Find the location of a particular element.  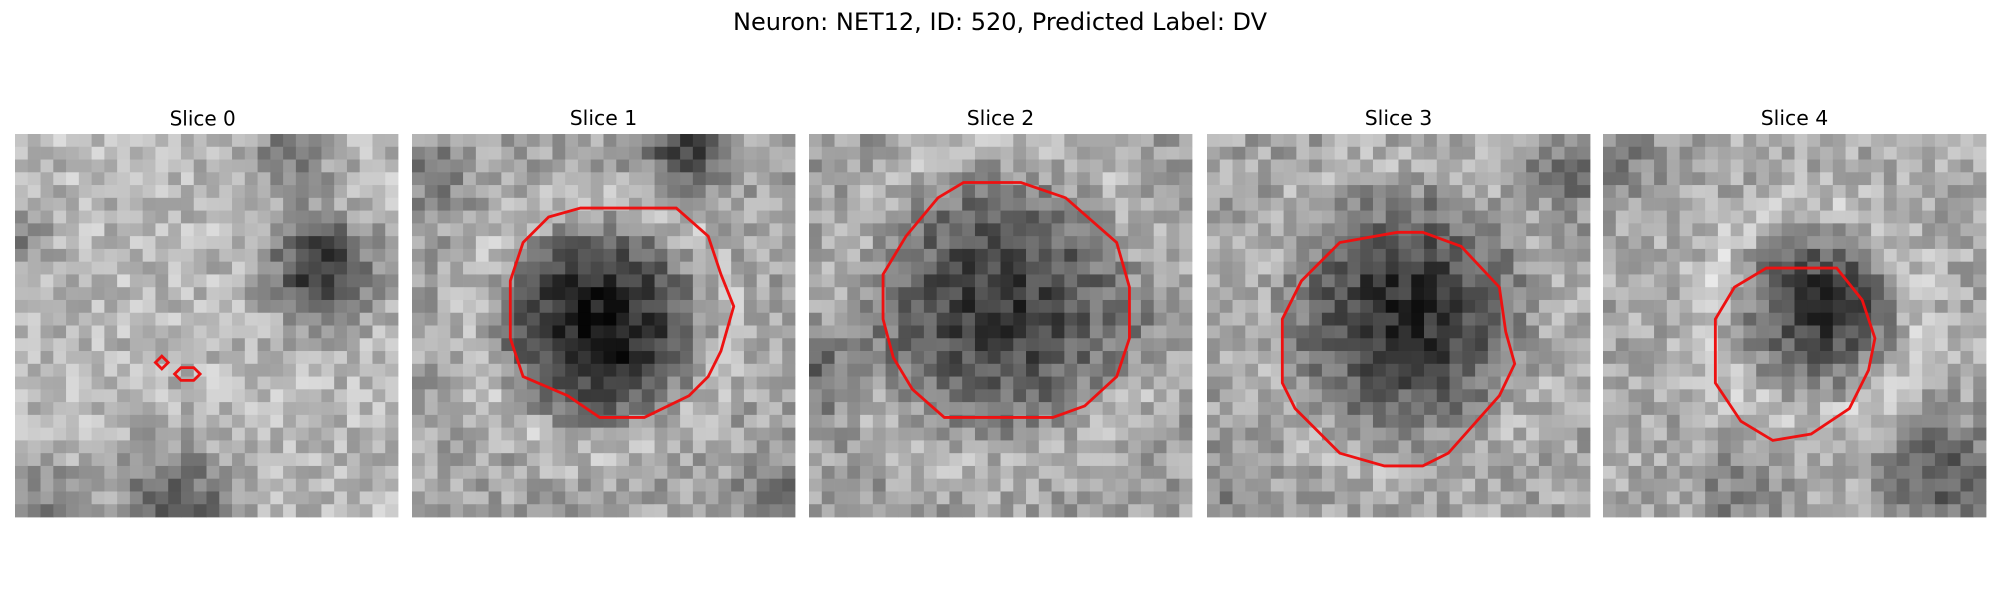

contour is located at coordinates (1006, 300).